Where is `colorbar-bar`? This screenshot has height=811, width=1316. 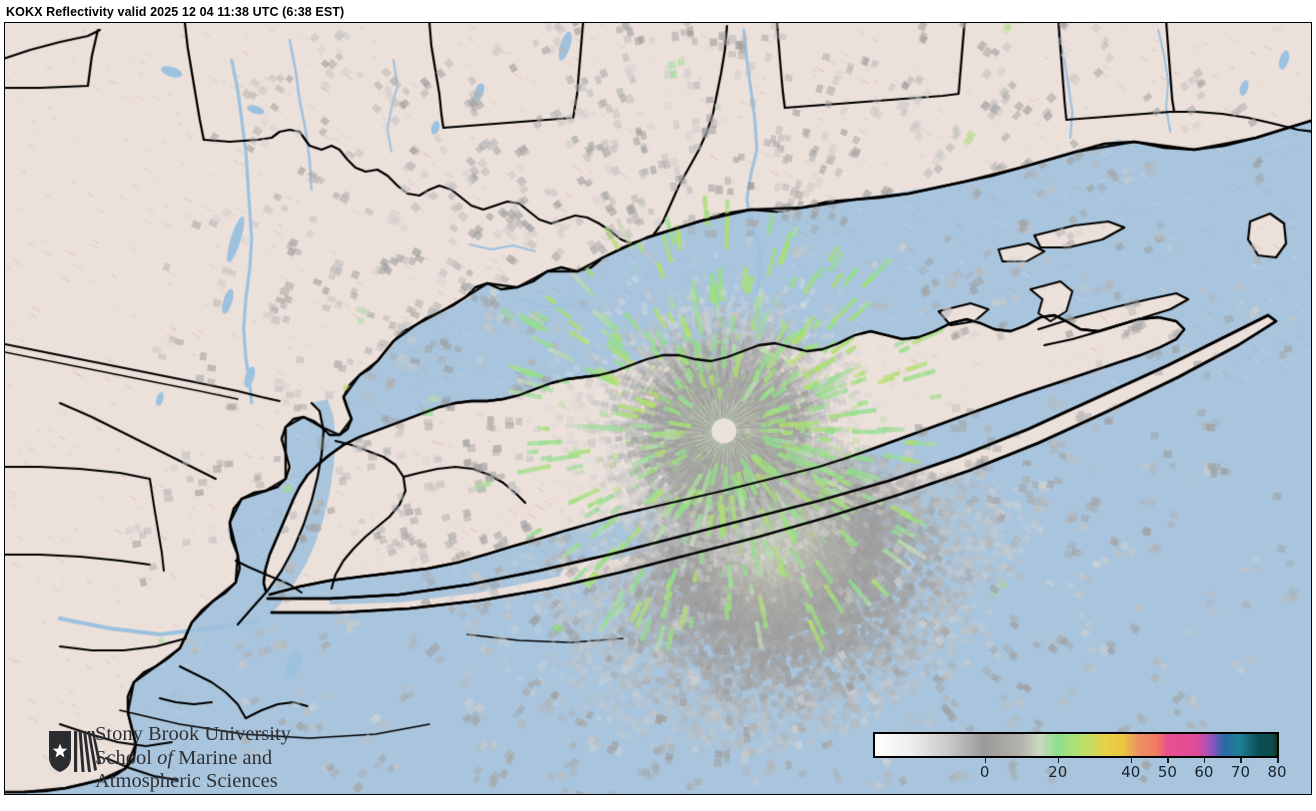 colorbar-bar is located at coordinates (1076, 745).